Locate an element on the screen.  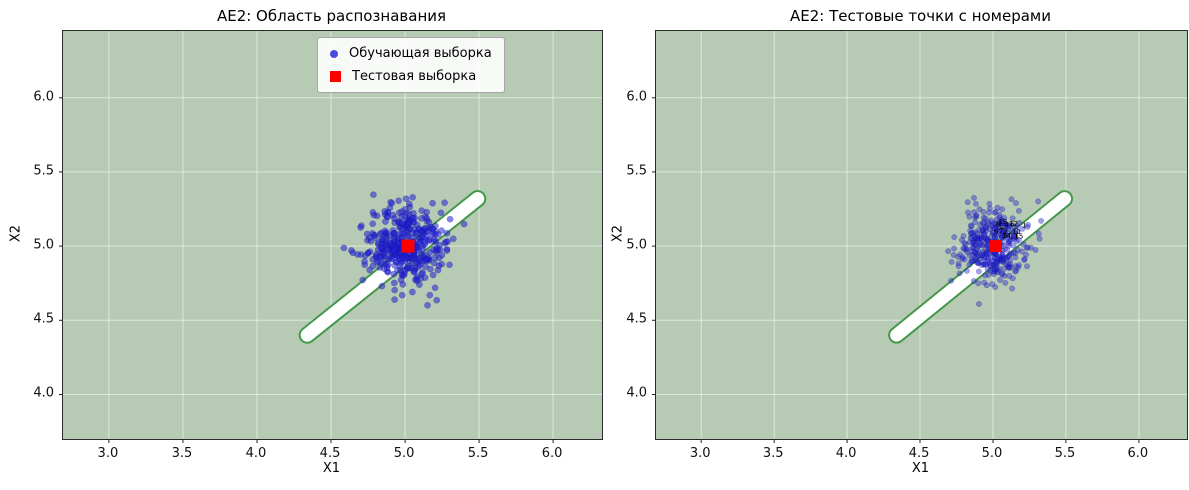
test-point-number: 14 is located at coordinates (1006, 236).